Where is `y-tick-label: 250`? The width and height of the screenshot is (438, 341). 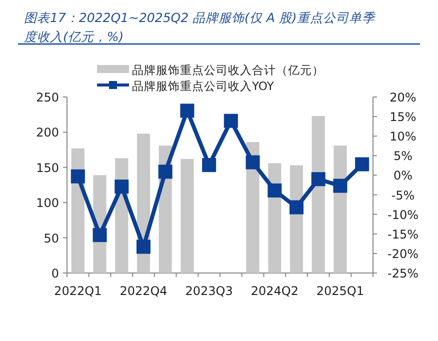 y-tick-label: 250 is located at coordinates (47, 97).